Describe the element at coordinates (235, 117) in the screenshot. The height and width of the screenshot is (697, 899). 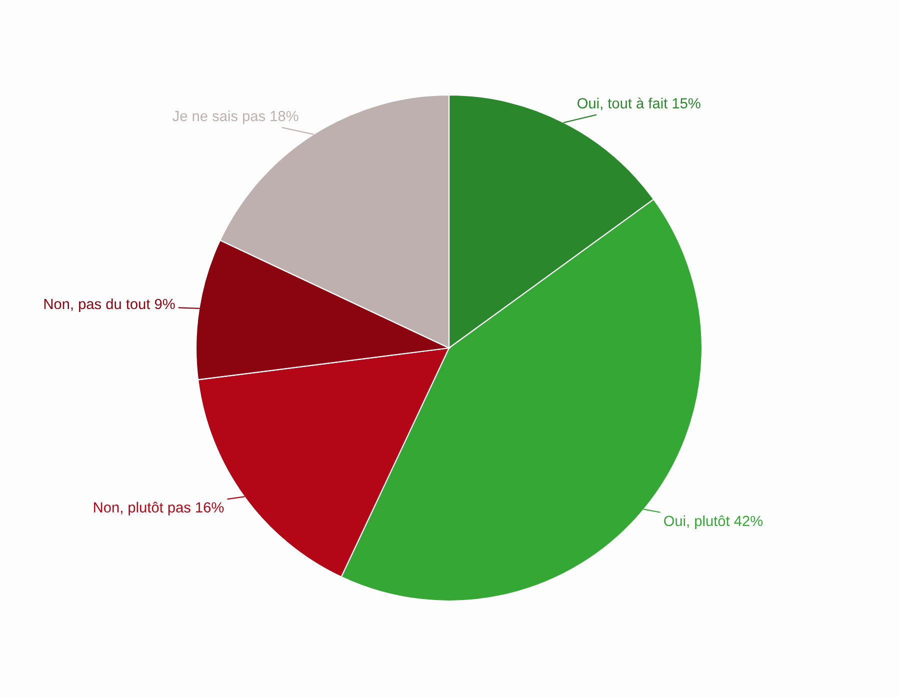
I see `slice-label: Je ne sais pas 18%` at that location.